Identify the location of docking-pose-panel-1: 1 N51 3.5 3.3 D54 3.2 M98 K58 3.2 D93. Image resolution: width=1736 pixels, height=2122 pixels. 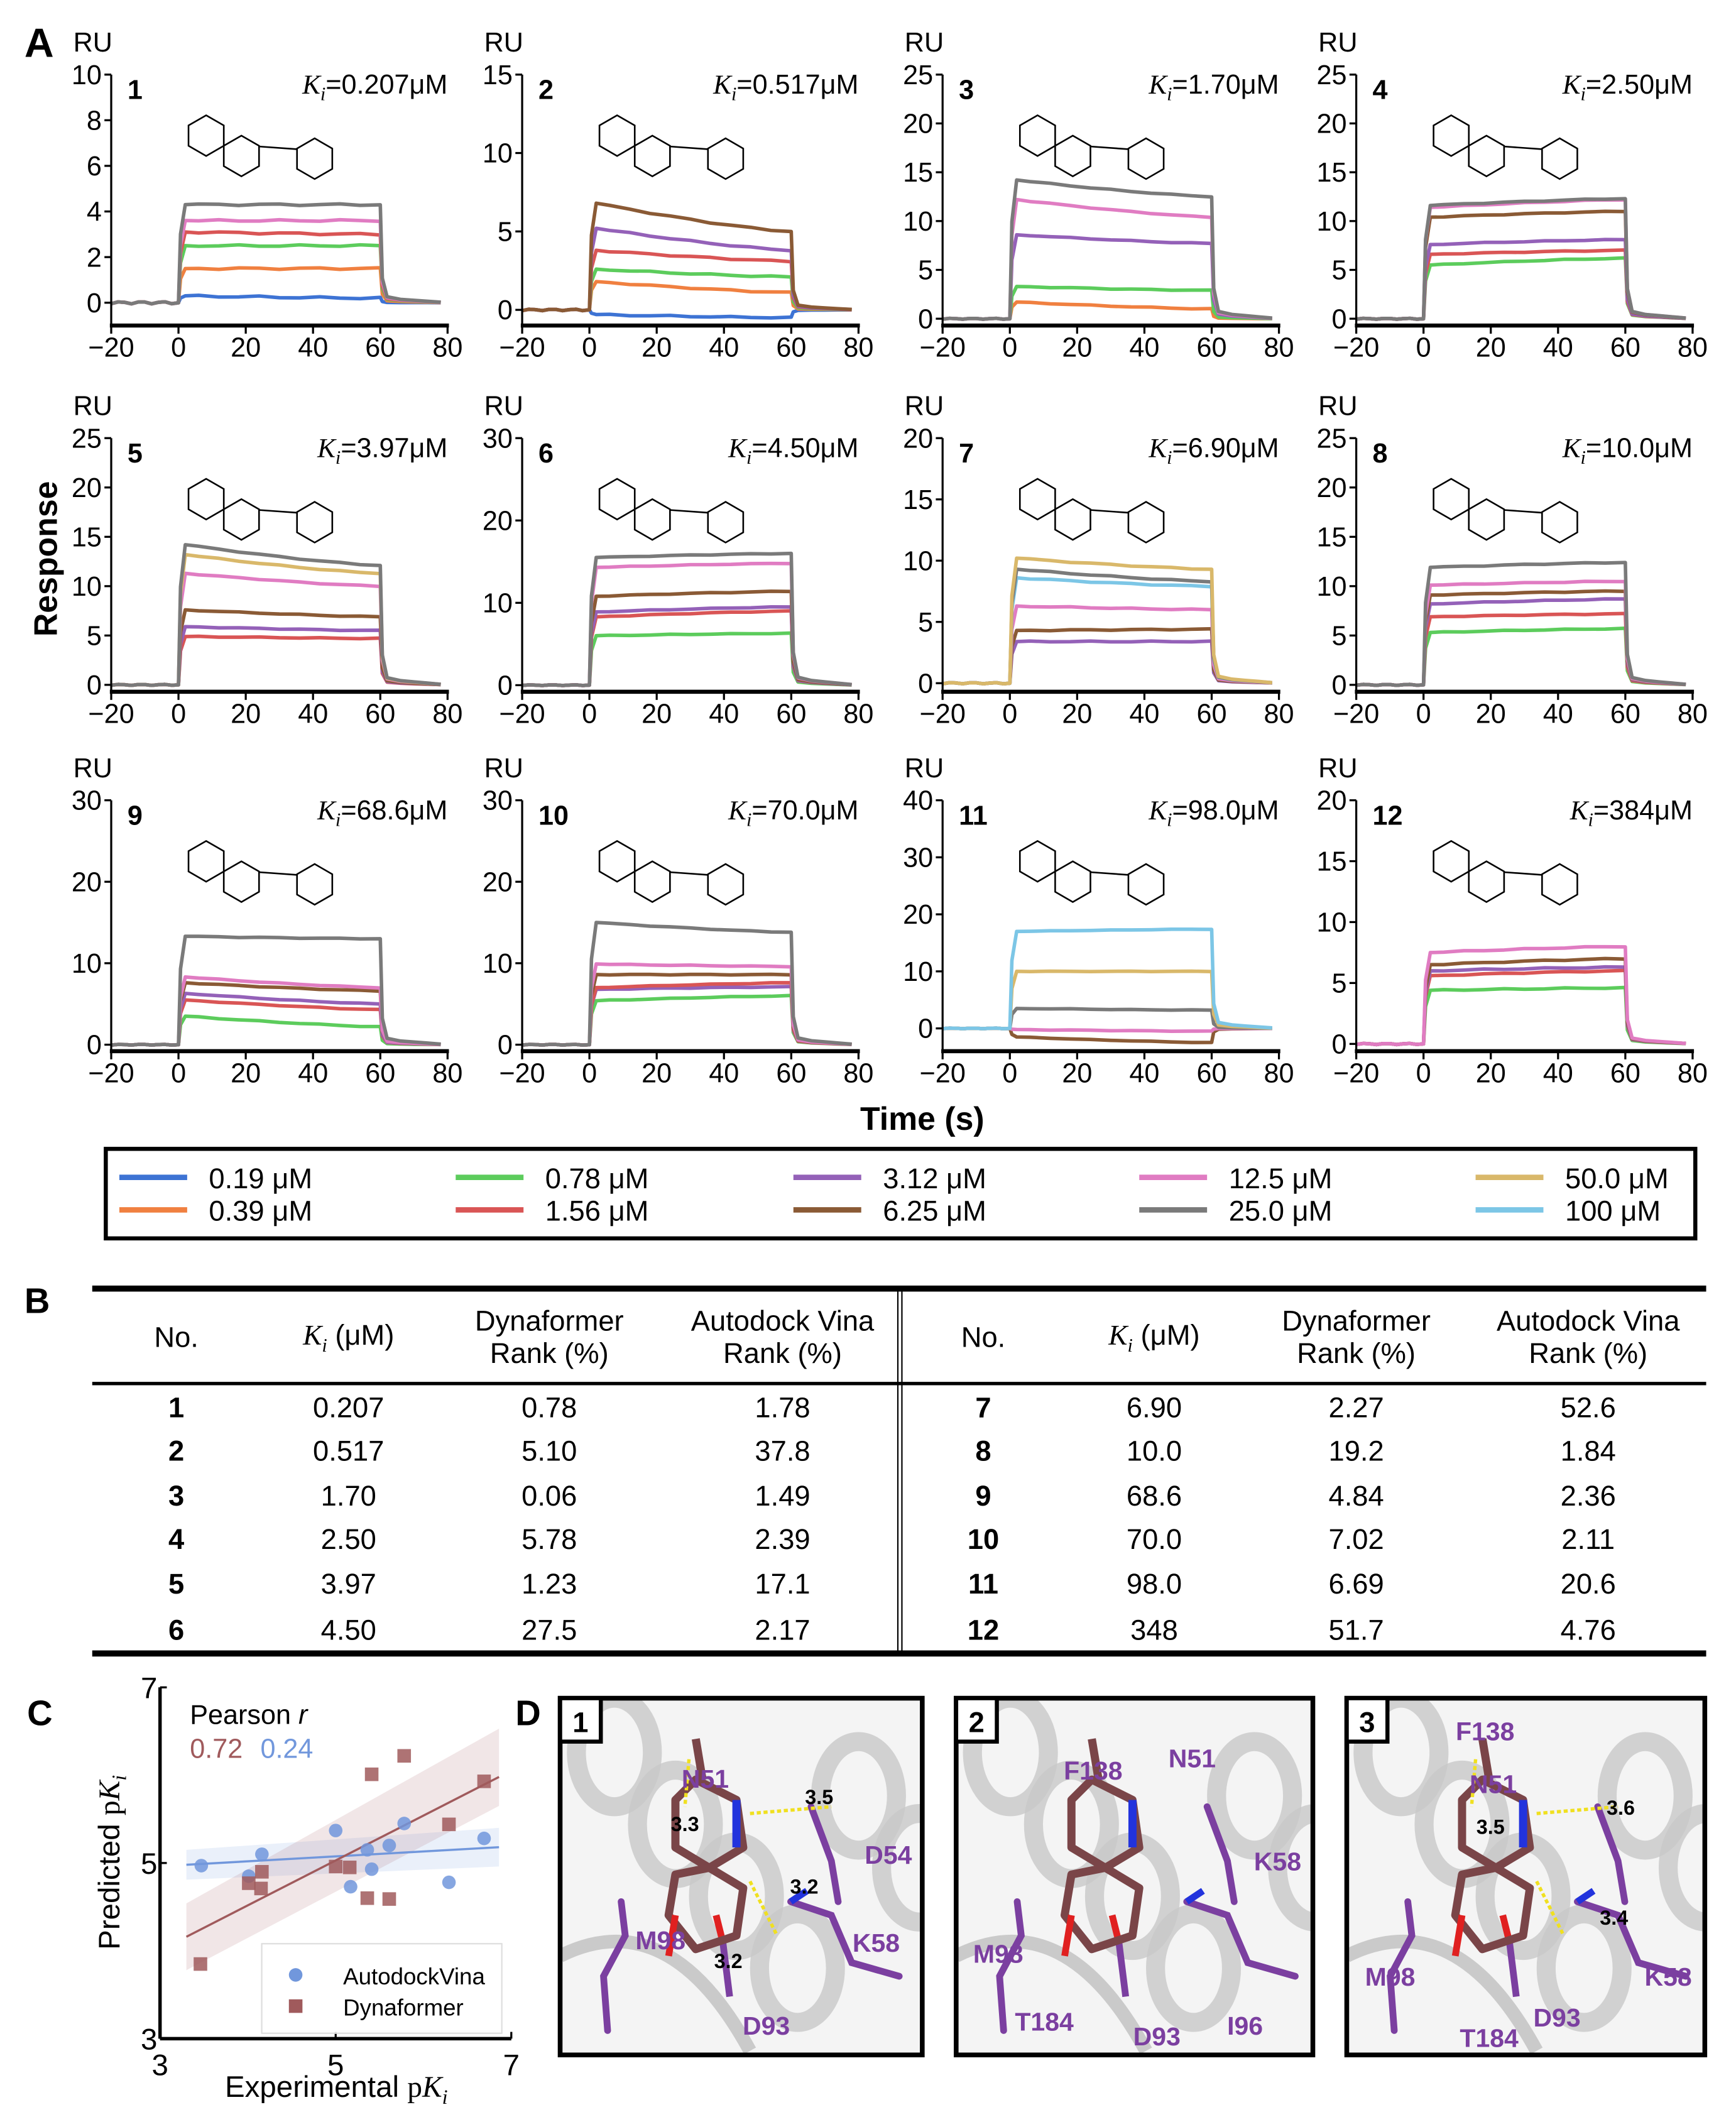
(741, 1876).